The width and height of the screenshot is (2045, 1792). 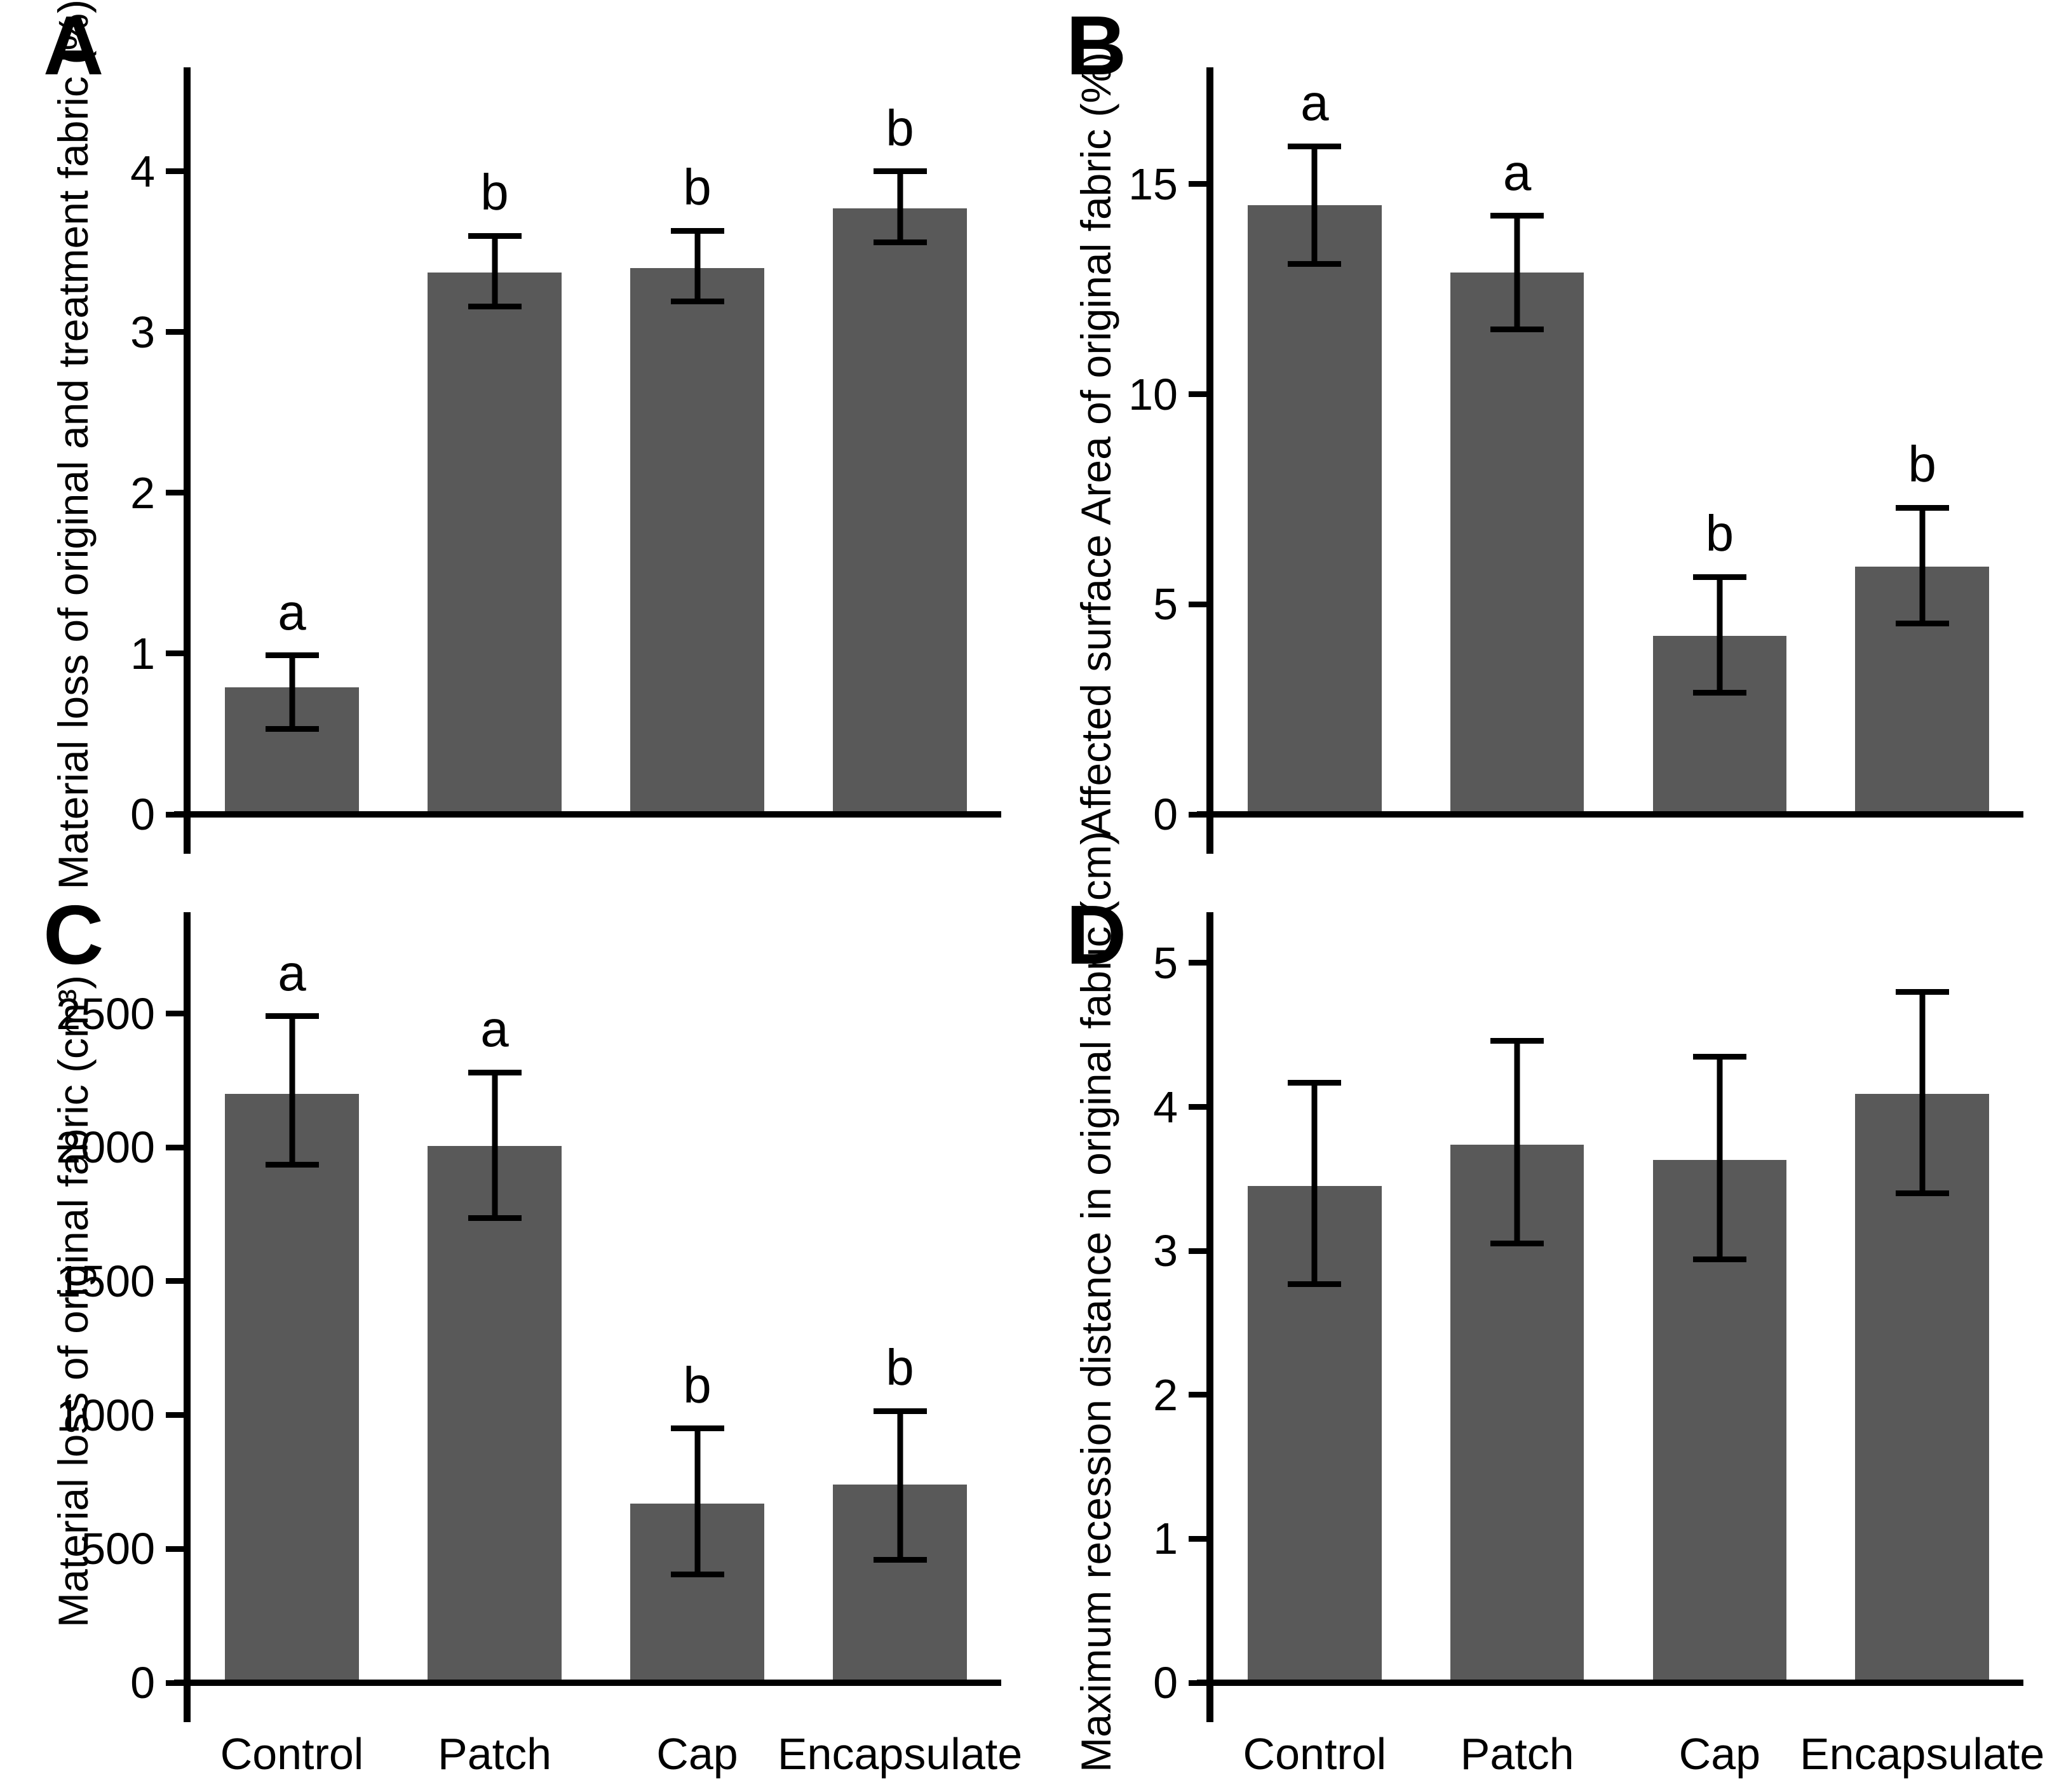 I want to click on panel-letter: C, so click(x=73, y=934).